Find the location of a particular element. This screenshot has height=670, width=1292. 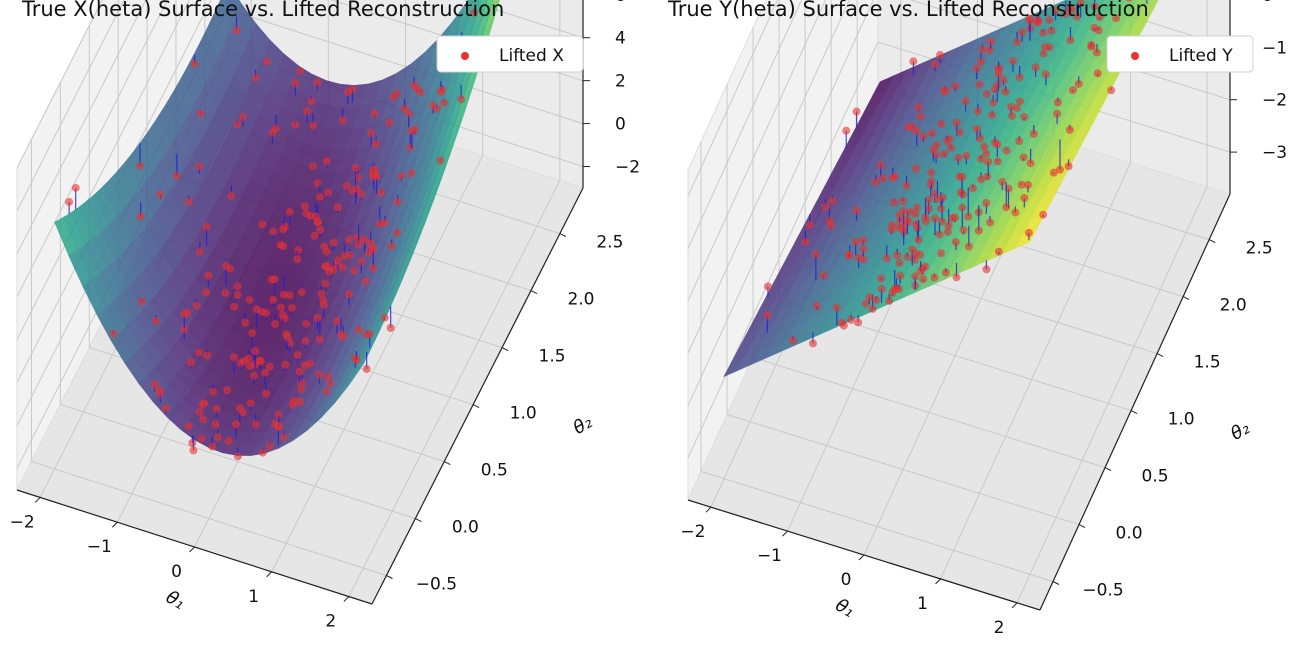

chart-0-x-tick-mark is located at coordinates (269, 574).